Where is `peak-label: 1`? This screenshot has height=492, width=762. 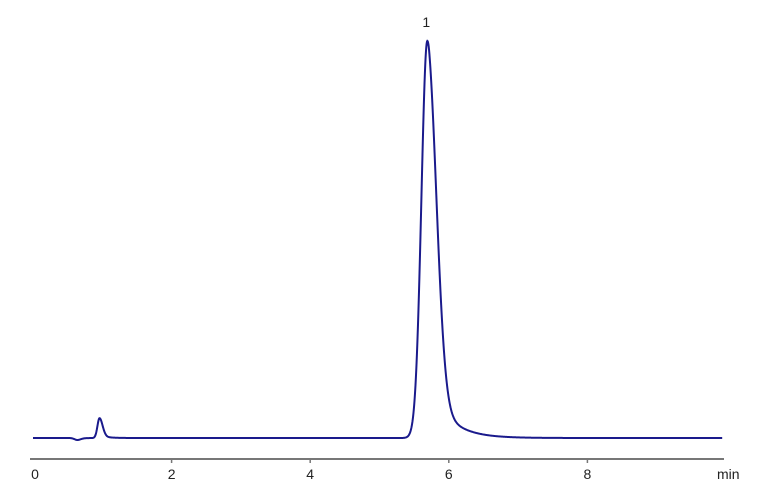 peak-label: 1 is located at coordinates (426, 22).